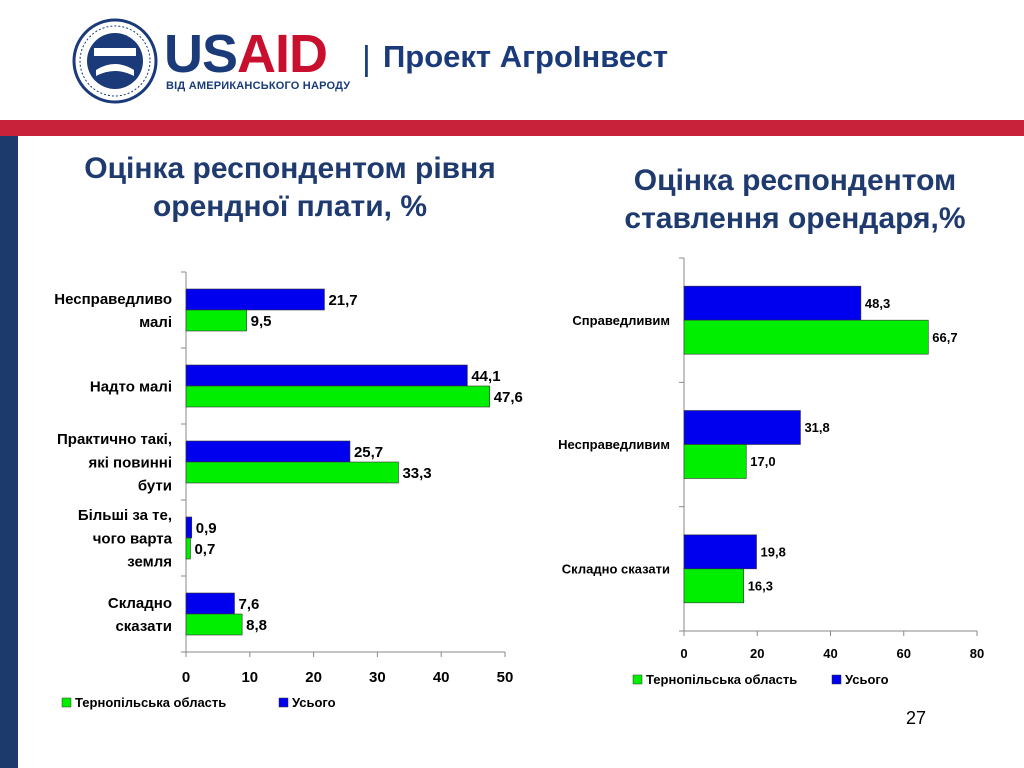 The image size is (1024, 768). Describe the element at coordinates (760, 586) in the screenshot. I see `data-label: 16,3` at that location.